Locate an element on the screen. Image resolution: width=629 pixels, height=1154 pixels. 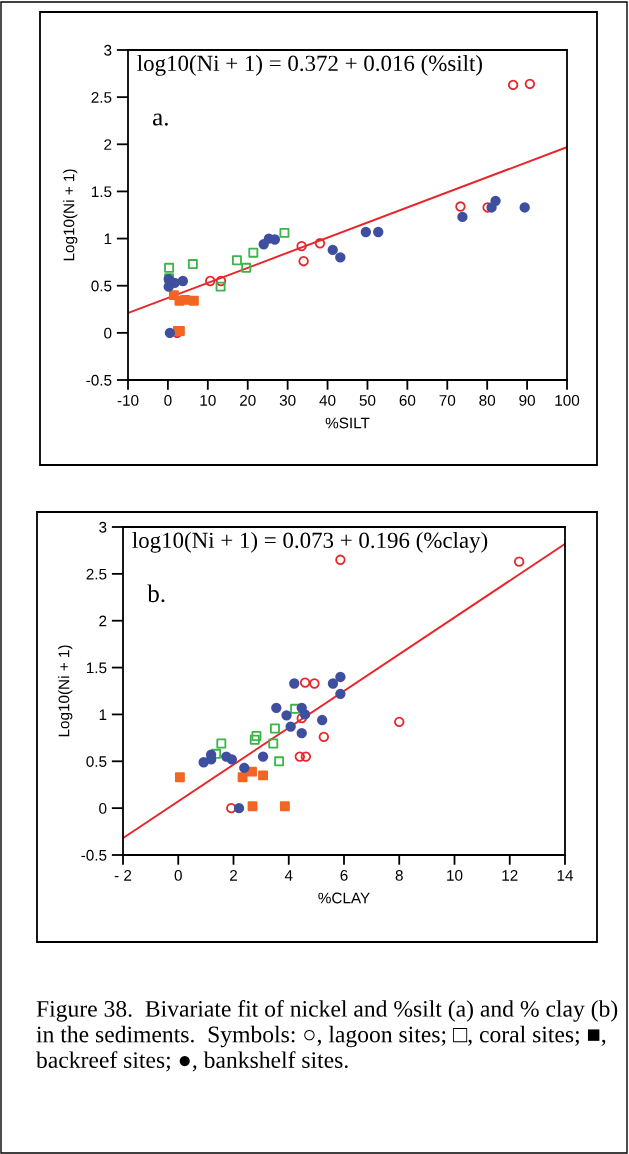
x-axis-title: %SILT is located at coordinates (347, 423).